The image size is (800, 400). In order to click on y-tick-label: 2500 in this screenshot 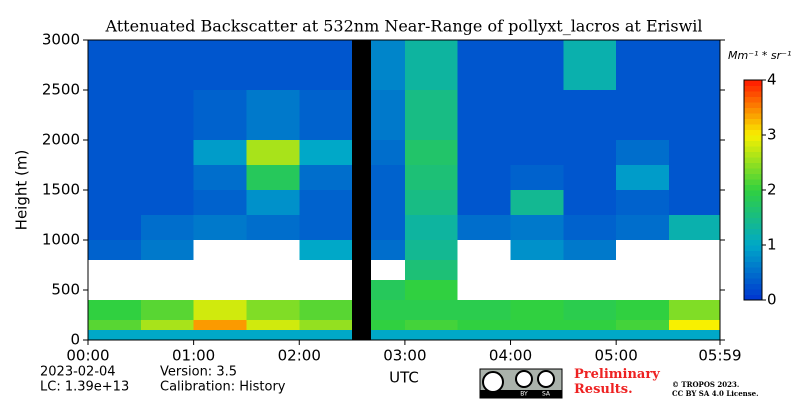, I will do `click(61, 90)`.